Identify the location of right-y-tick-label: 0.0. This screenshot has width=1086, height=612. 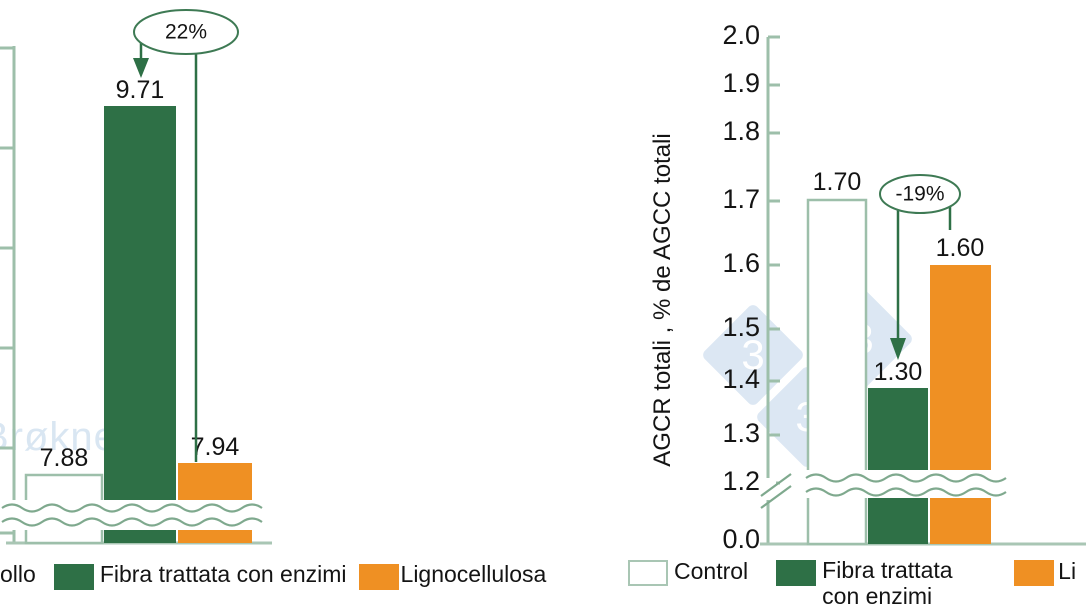
(741, 539).